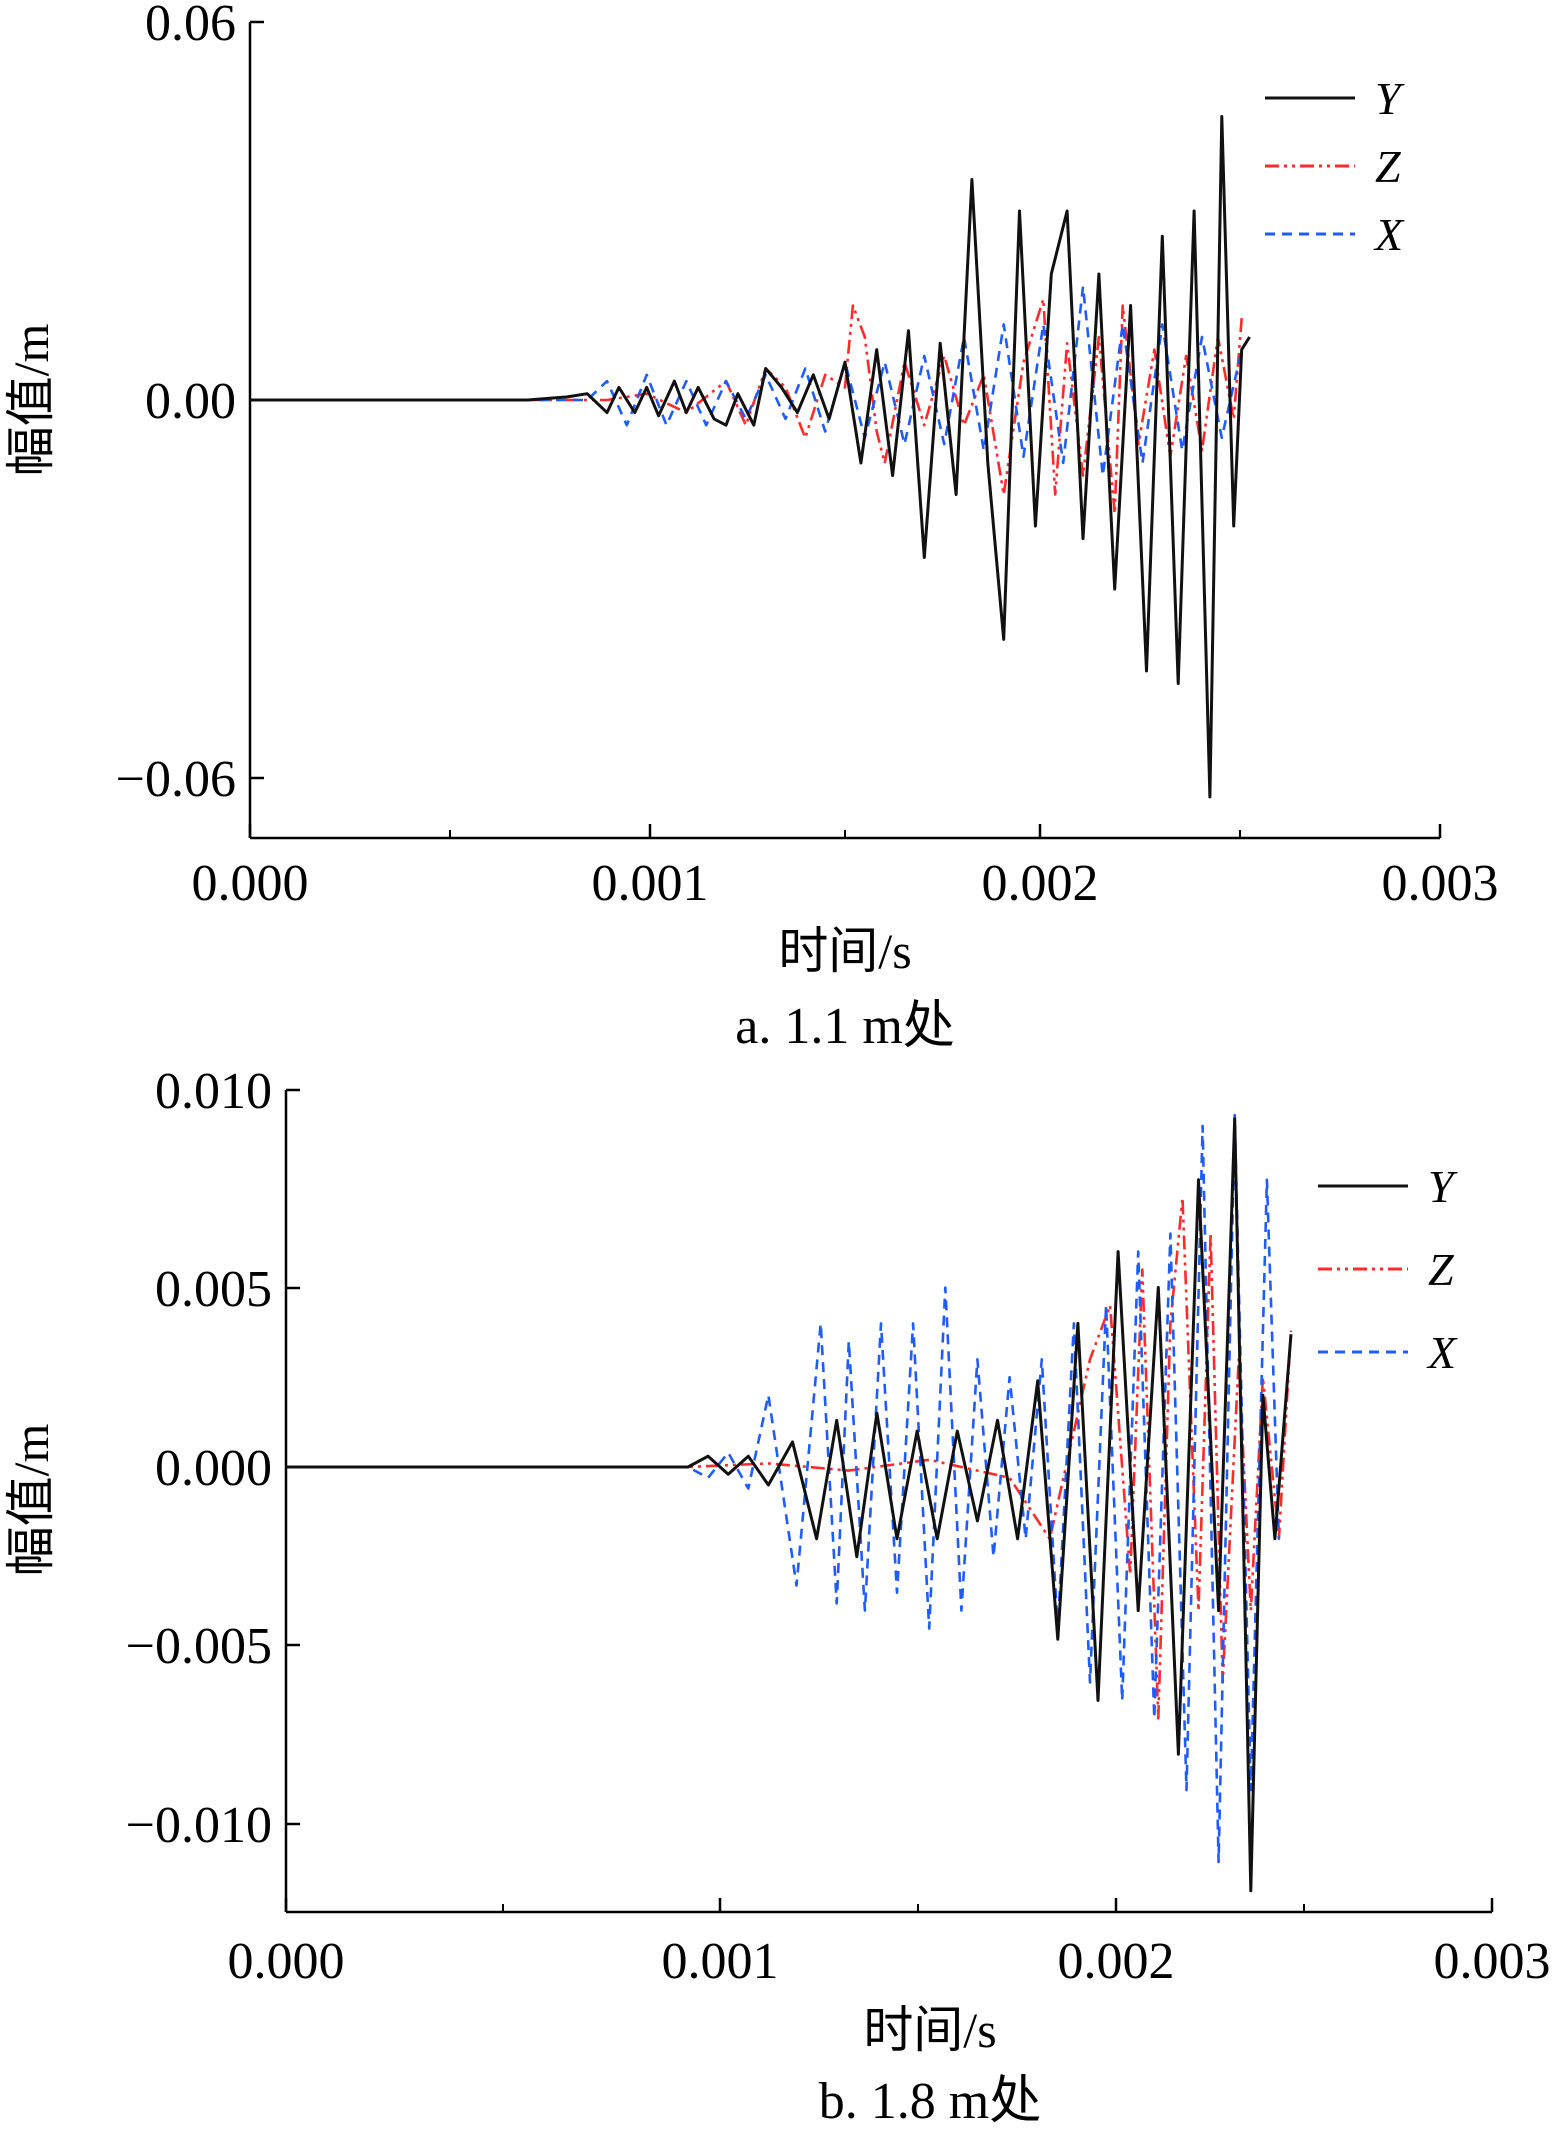  I want to click on y-ticks: 0.06 0.00 −0.06, so click(190, 404).